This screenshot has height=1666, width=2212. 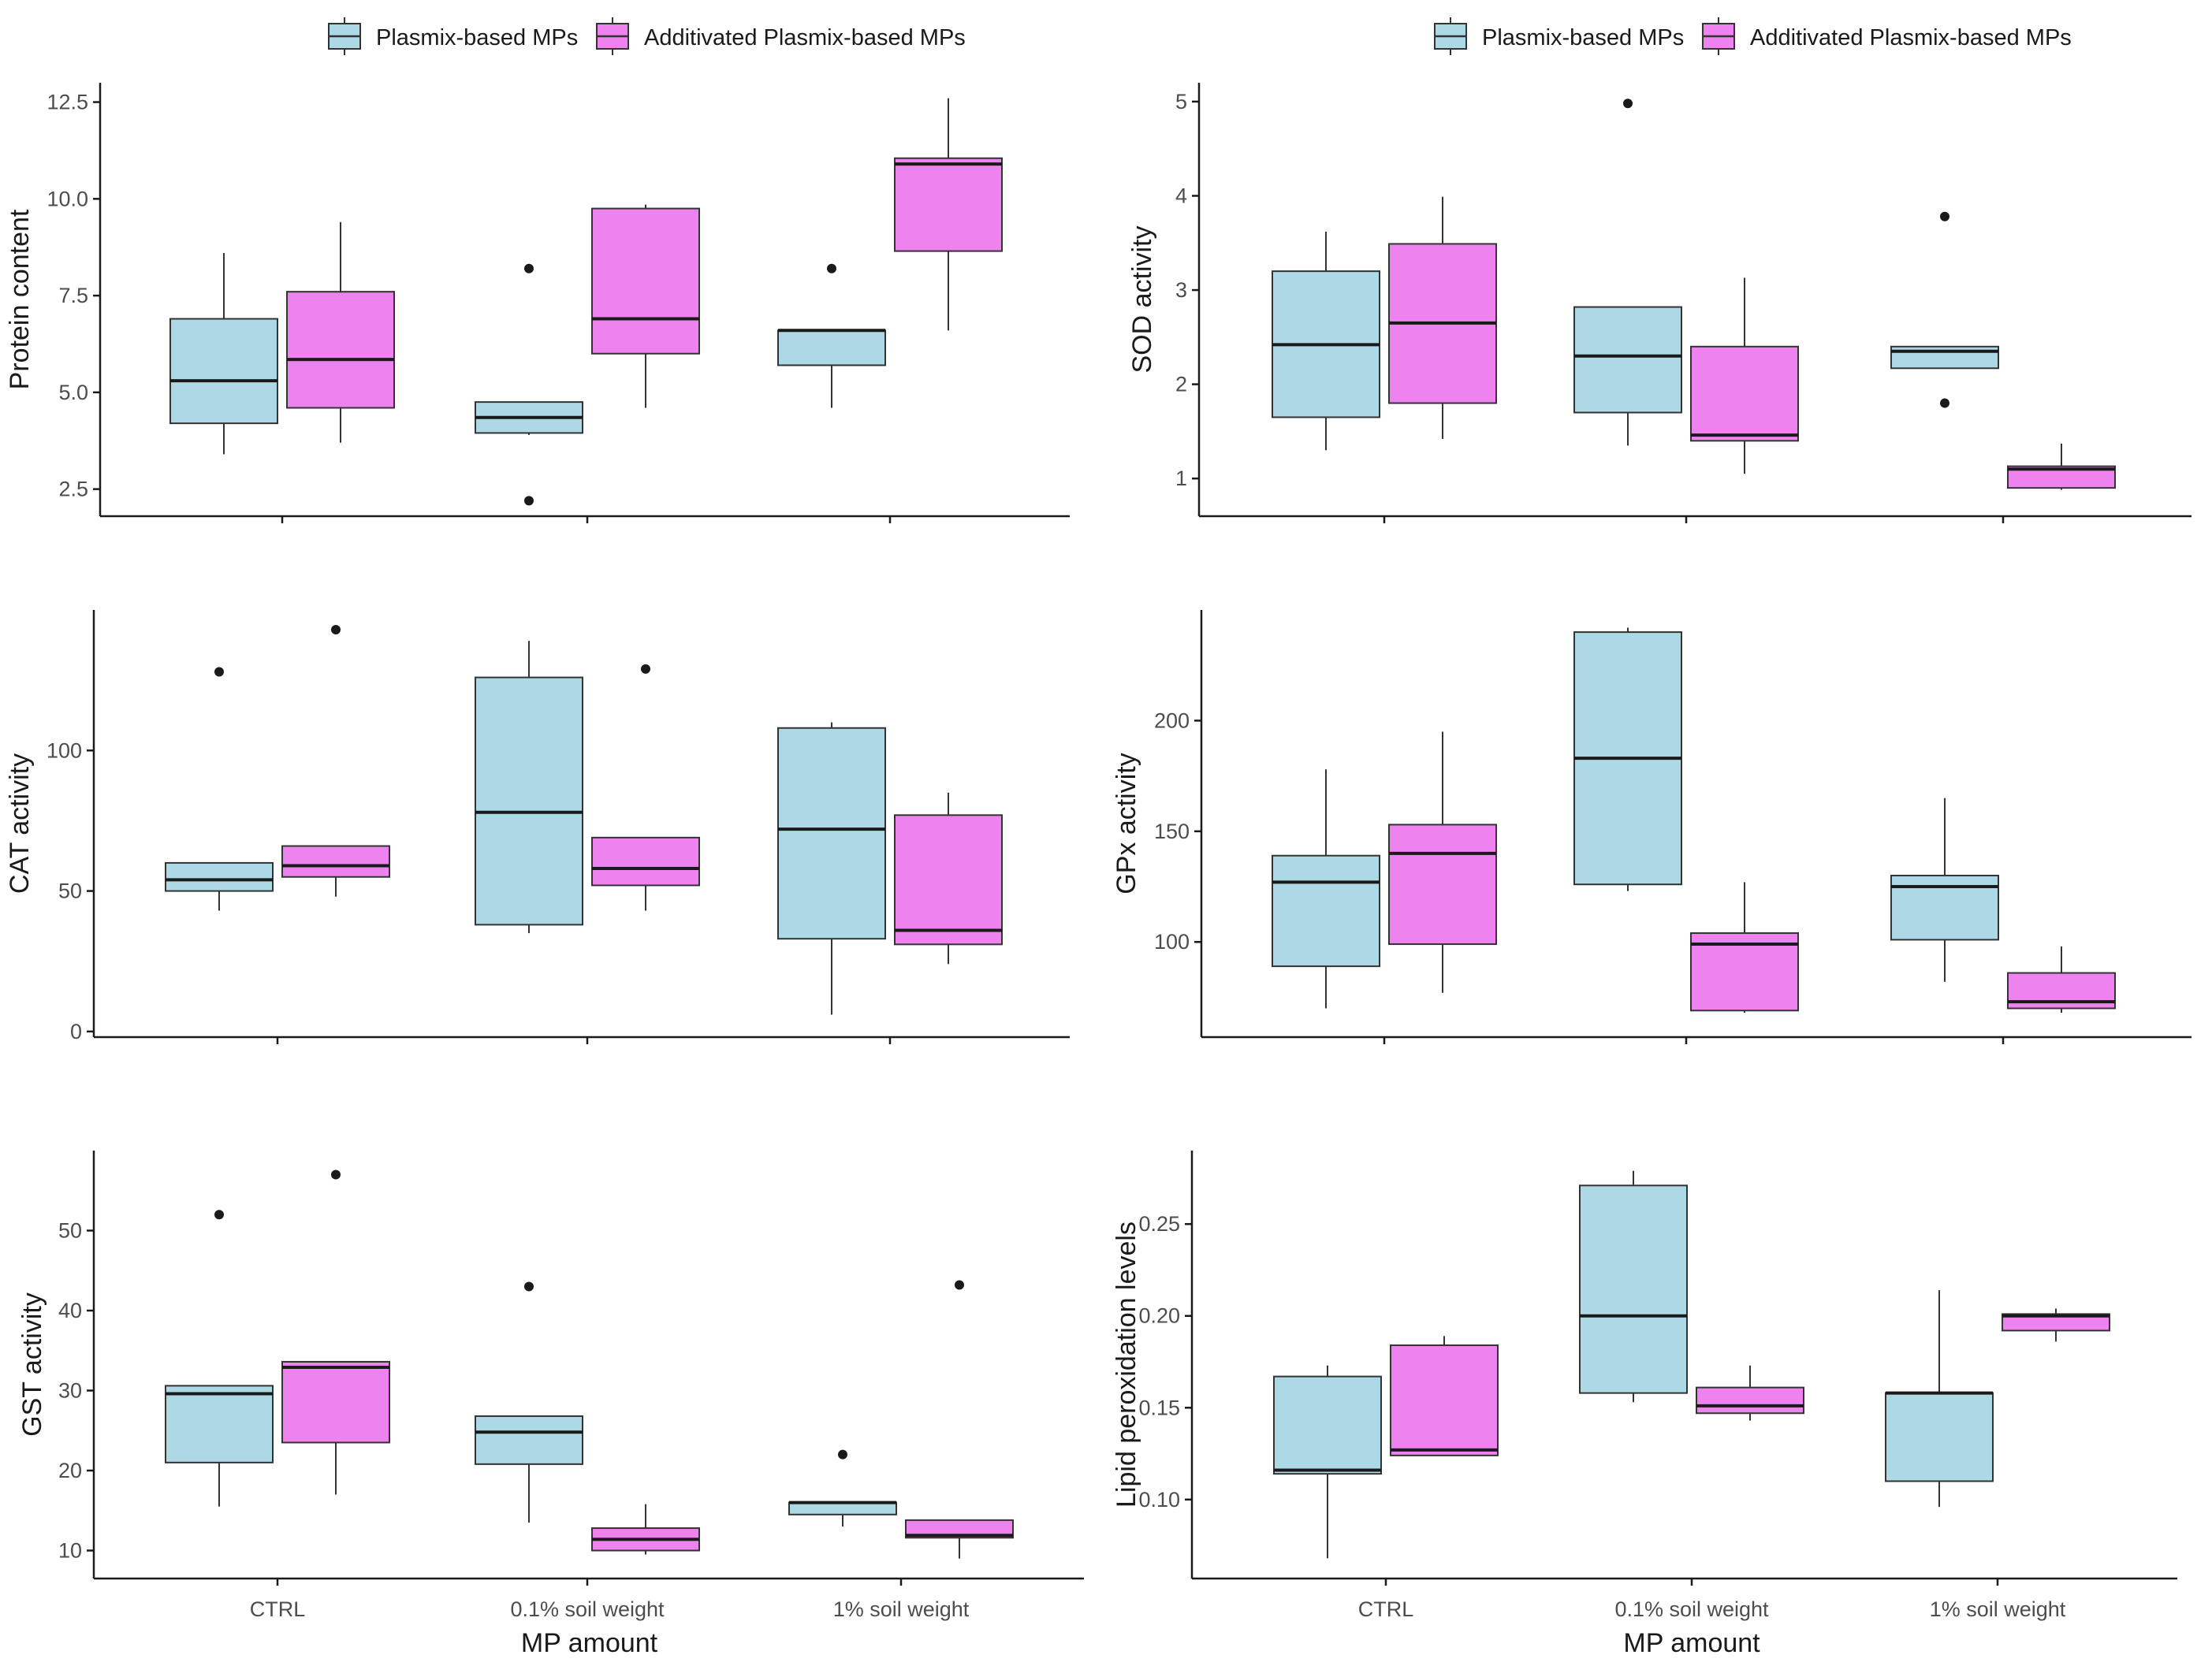 What do you see at coordinates (612, 36) in the screenshot?
I see `legend-key-additivated` at bounding box center [612, 36].